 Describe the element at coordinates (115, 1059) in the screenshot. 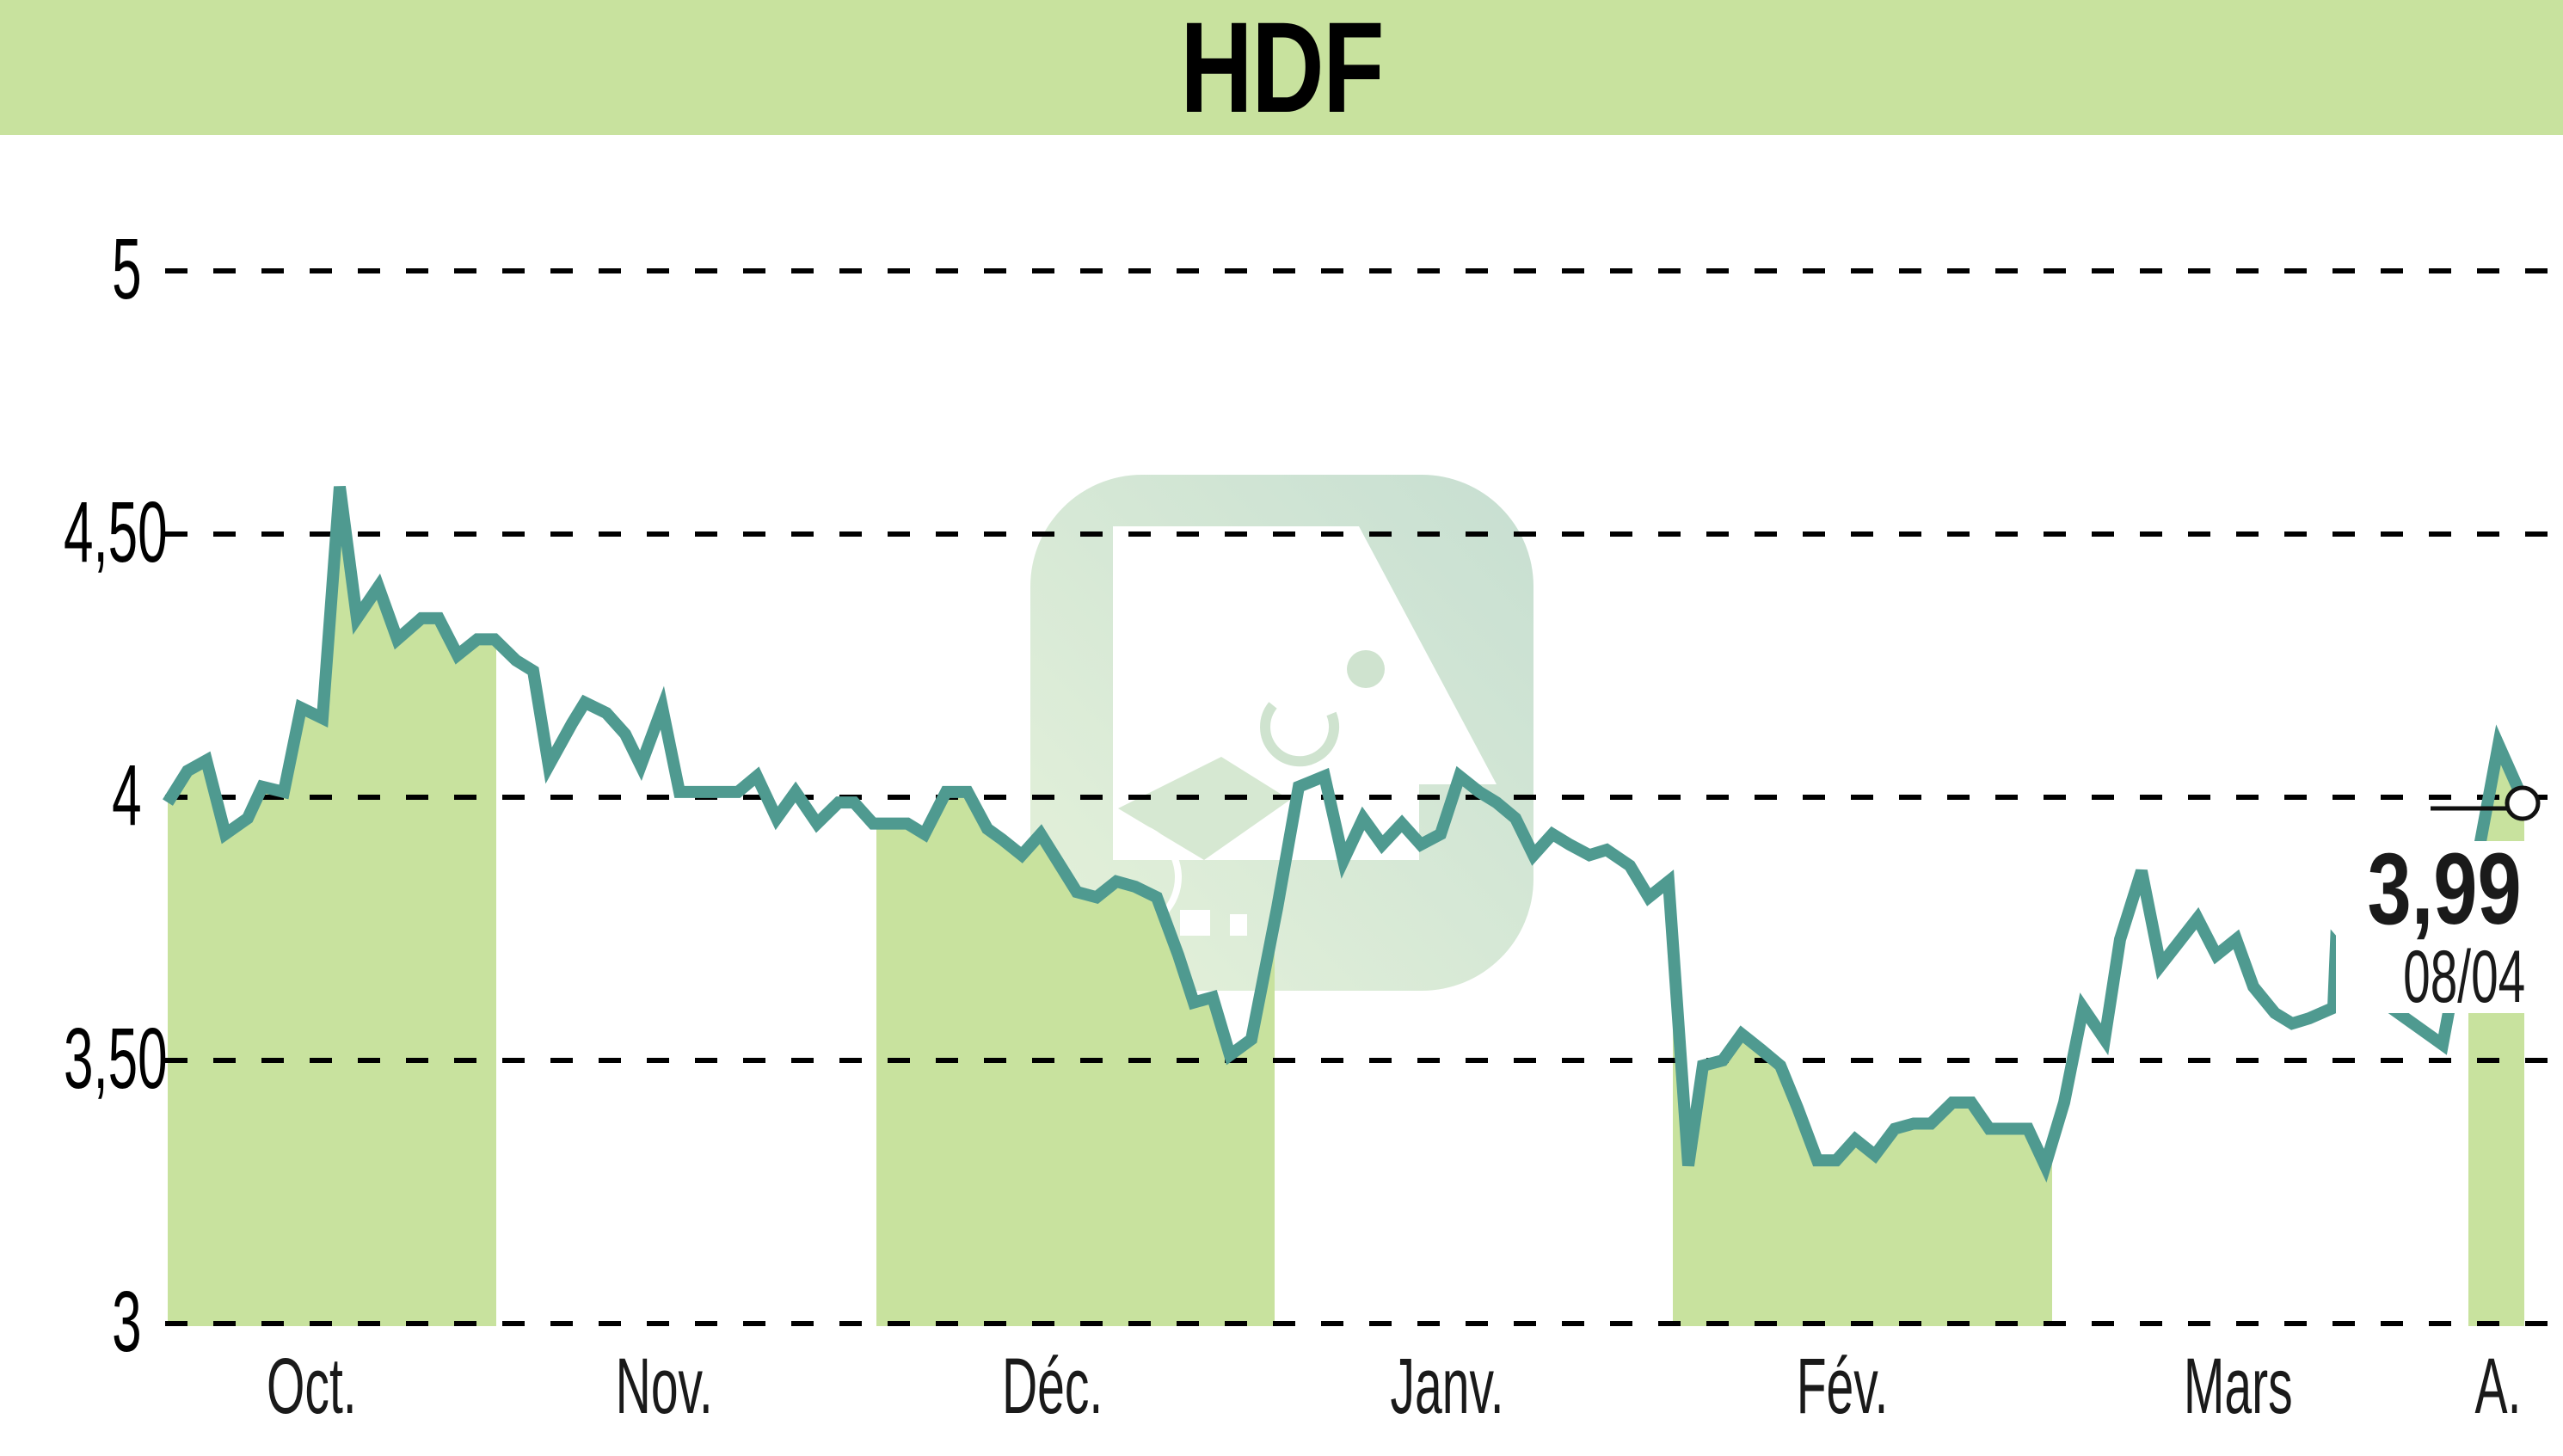

I see `y-tick-label: 3,50` at that location.